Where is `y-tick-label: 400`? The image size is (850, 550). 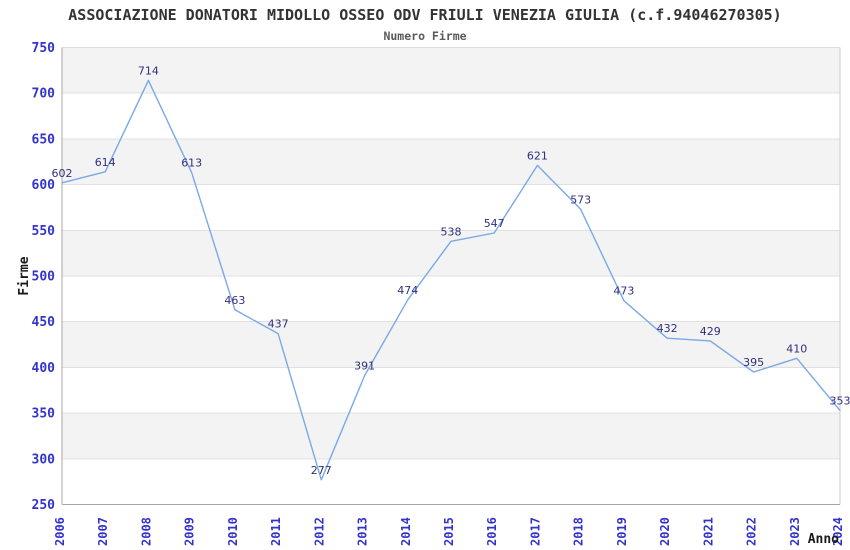
y-tick-label: 400 is located at coordinates (44, 368).